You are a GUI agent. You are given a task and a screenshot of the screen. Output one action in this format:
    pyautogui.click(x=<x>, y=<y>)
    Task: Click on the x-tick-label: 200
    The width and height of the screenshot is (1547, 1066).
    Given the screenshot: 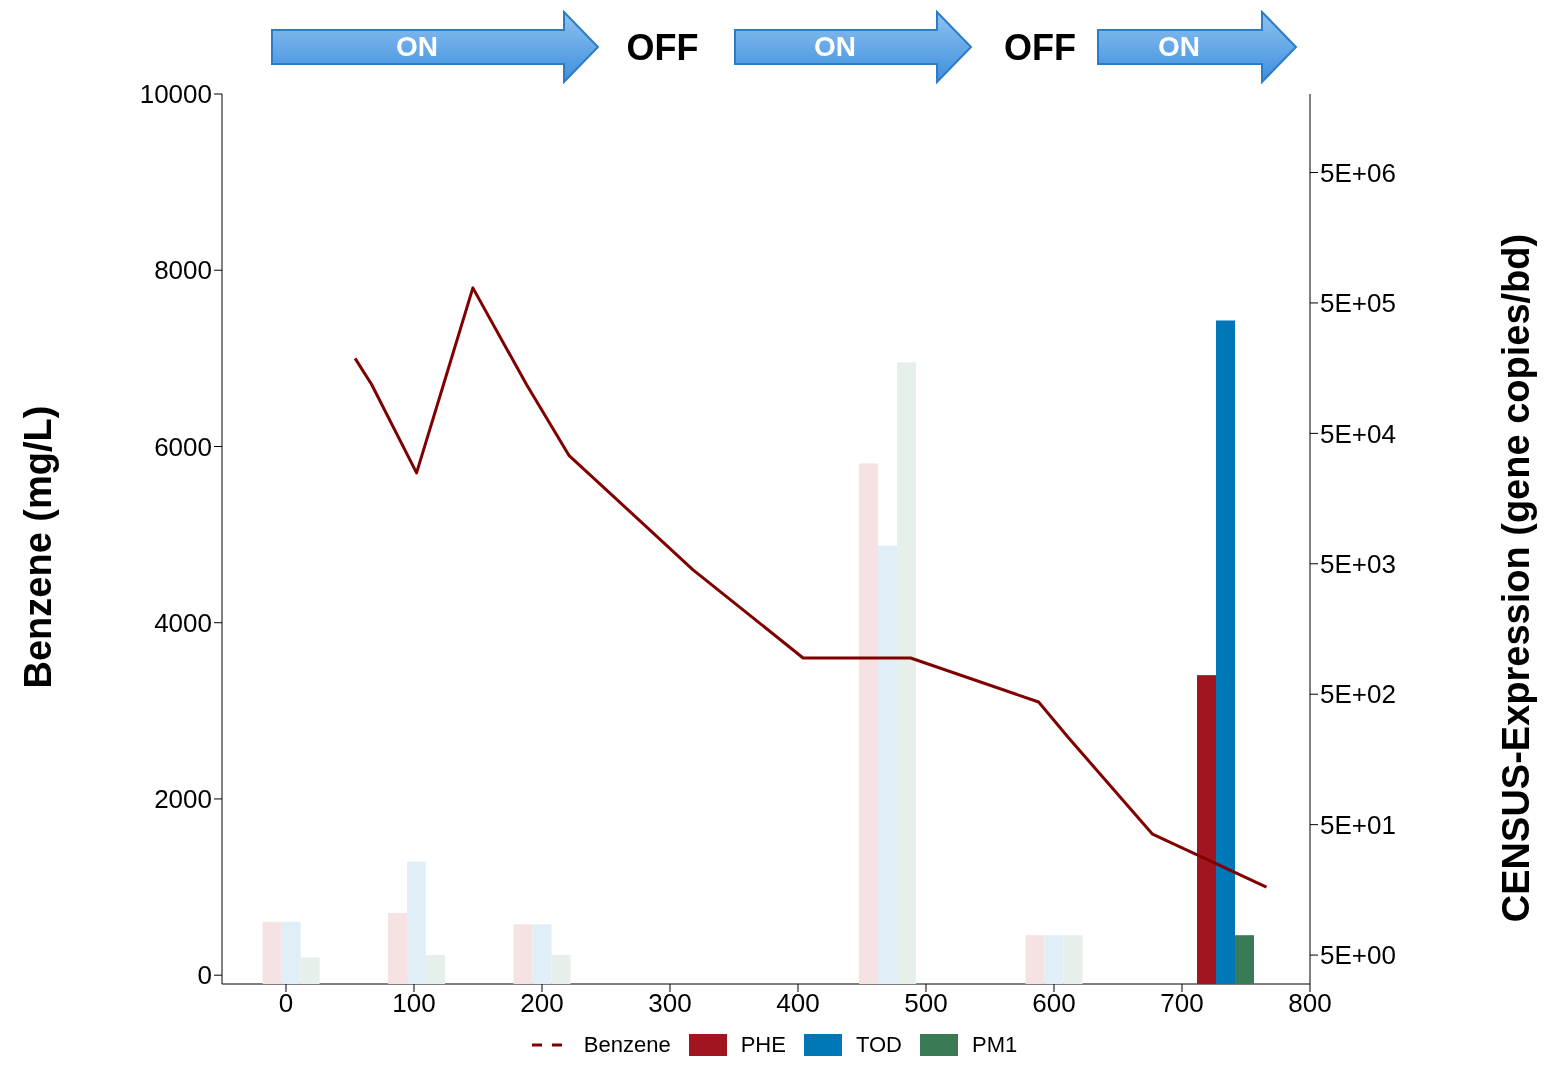 What is the action you would take?
    pyautogui.click(x=542, y=1003)
    